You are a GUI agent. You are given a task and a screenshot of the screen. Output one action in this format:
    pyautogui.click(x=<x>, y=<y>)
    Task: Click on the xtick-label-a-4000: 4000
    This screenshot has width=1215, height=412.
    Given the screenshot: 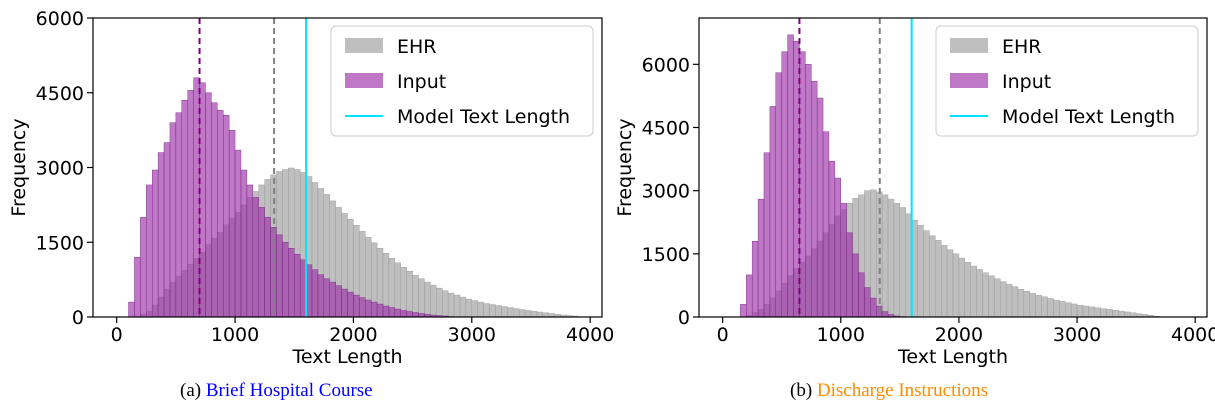 What is the action you would take?
    pyautogui.click(x=590, y=335)
    